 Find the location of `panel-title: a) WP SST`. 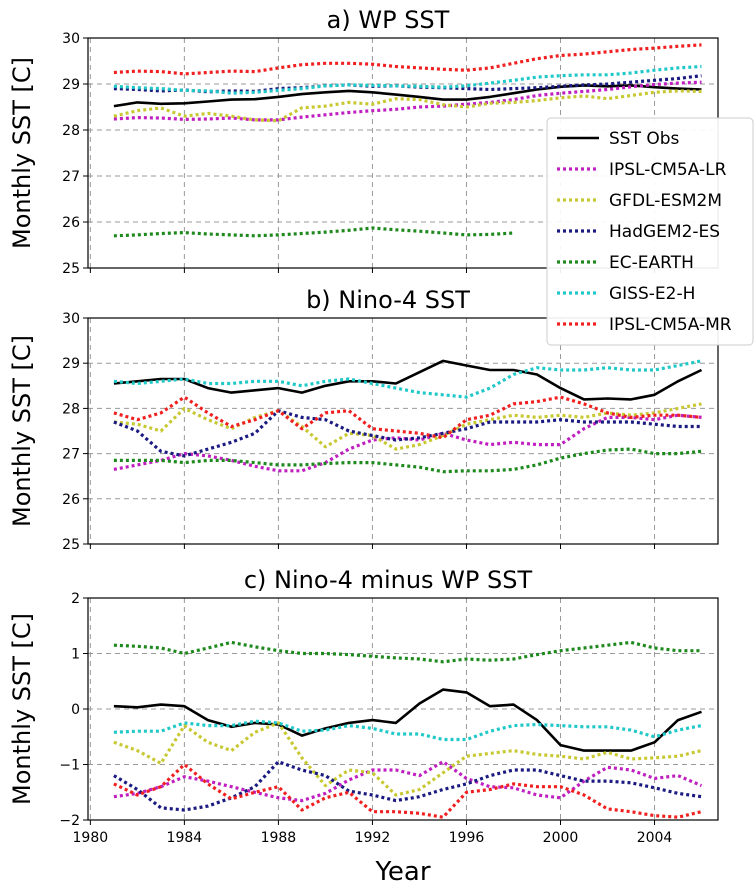

panel-title: a) WP SST is located at coordinates (388, 20).